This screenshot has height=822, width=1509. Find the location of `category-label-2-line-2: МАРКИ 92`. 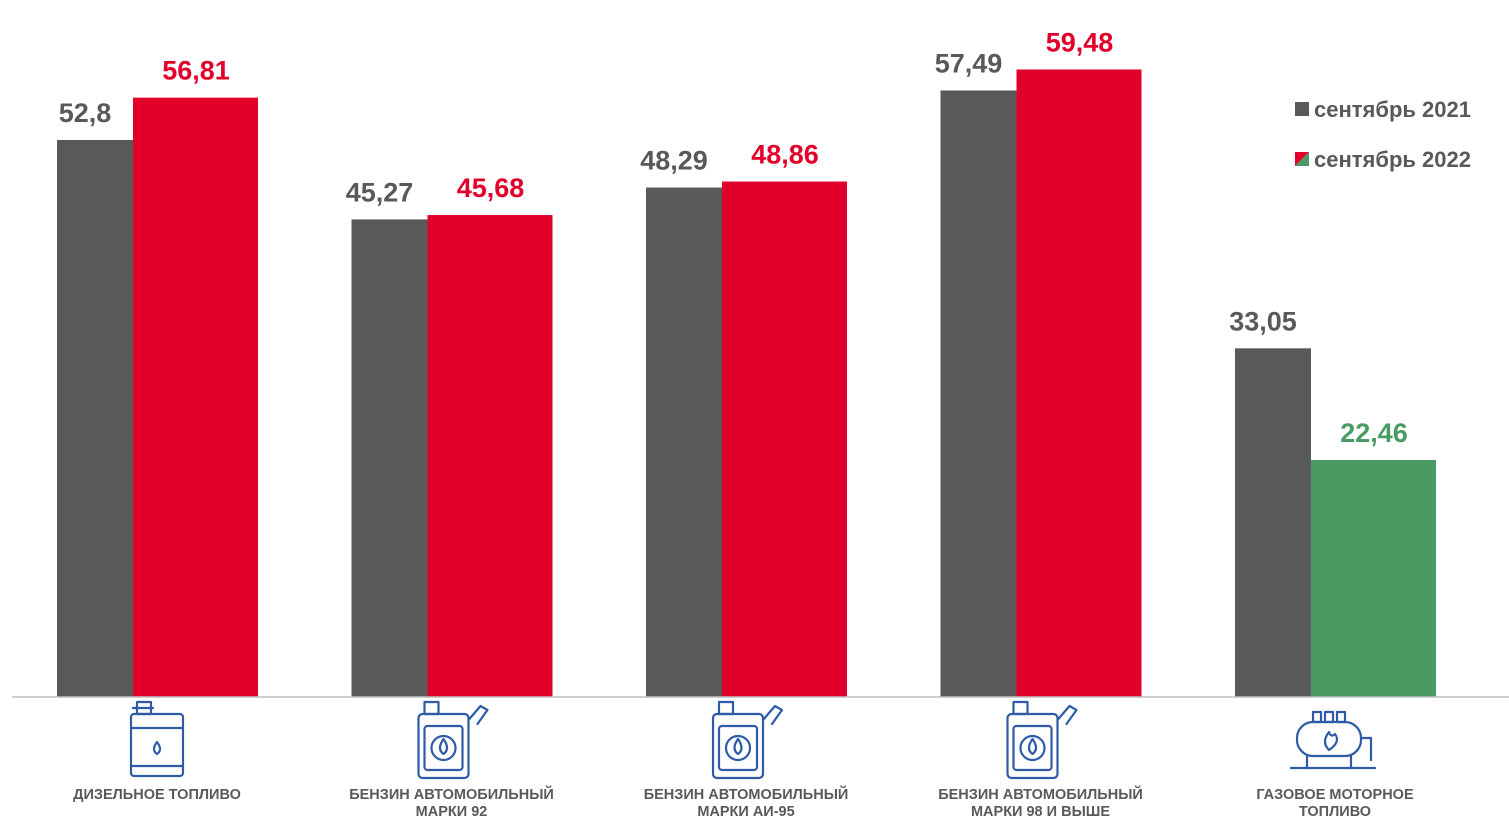

category-label-2-line-2: МАРКИ 92 is located at coordinates (452, 812).